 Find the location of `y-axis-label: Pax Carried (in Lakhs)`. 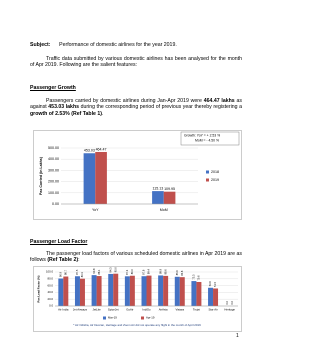

y-axis-label: Pax Carried (in Lakhs) is located at coordinates (41, 175).